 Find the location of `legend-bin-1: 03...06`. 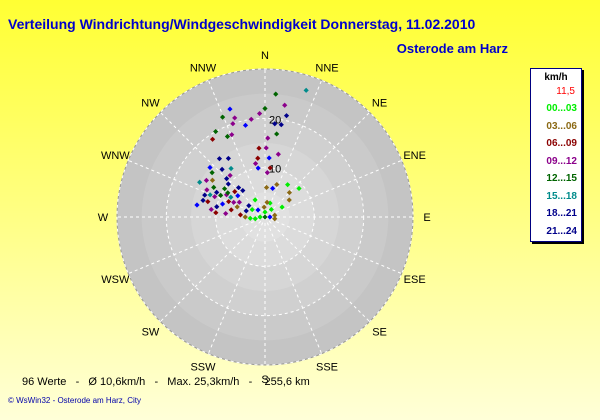

legend-bin-1: 03...06 is located at coordinates (561, 126).